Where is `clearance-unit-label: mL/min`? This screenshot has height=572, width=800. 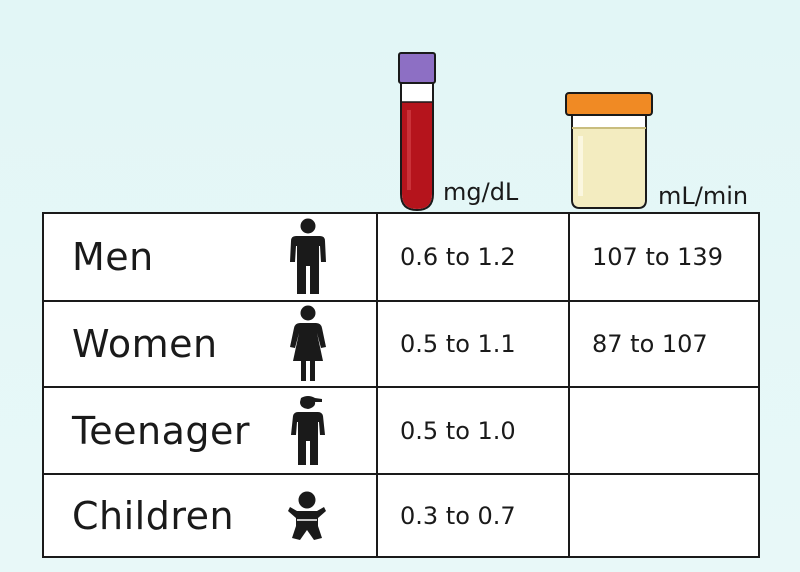 clearance-unit-label: mL/min is located at coordinates (703, 196).